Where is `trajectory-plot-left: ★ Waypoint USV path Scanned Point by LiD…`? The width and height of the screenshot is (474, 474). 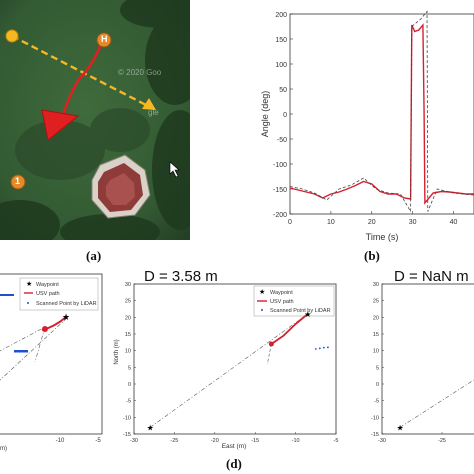 trajectory-plot-left: ★ Waypoint USV path Scanned Point by LiD… is located at coordinates (51, 362).